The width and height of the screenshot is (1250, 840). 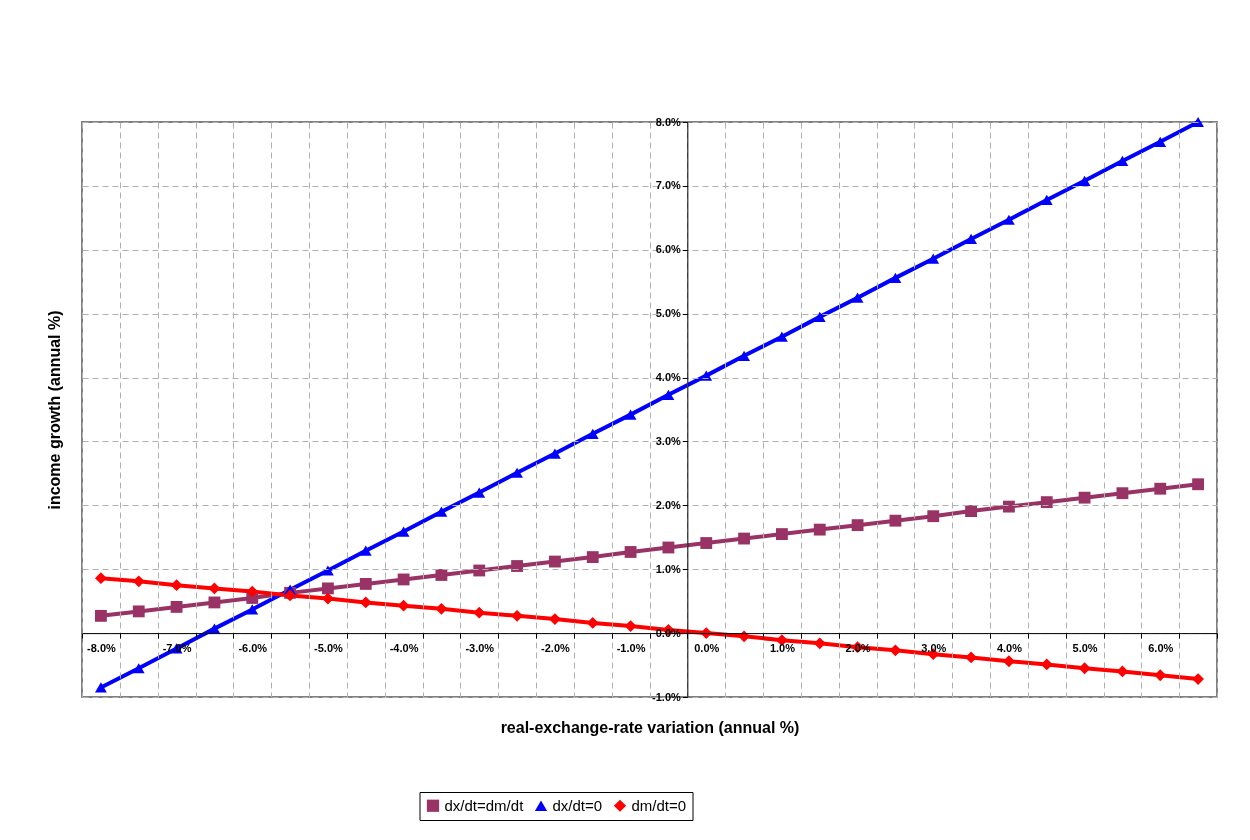 What do you see at coordinates (934, 647) in the screenshot?
I see `x-tick-label: 3.0%` at bounding box center [934, 647].